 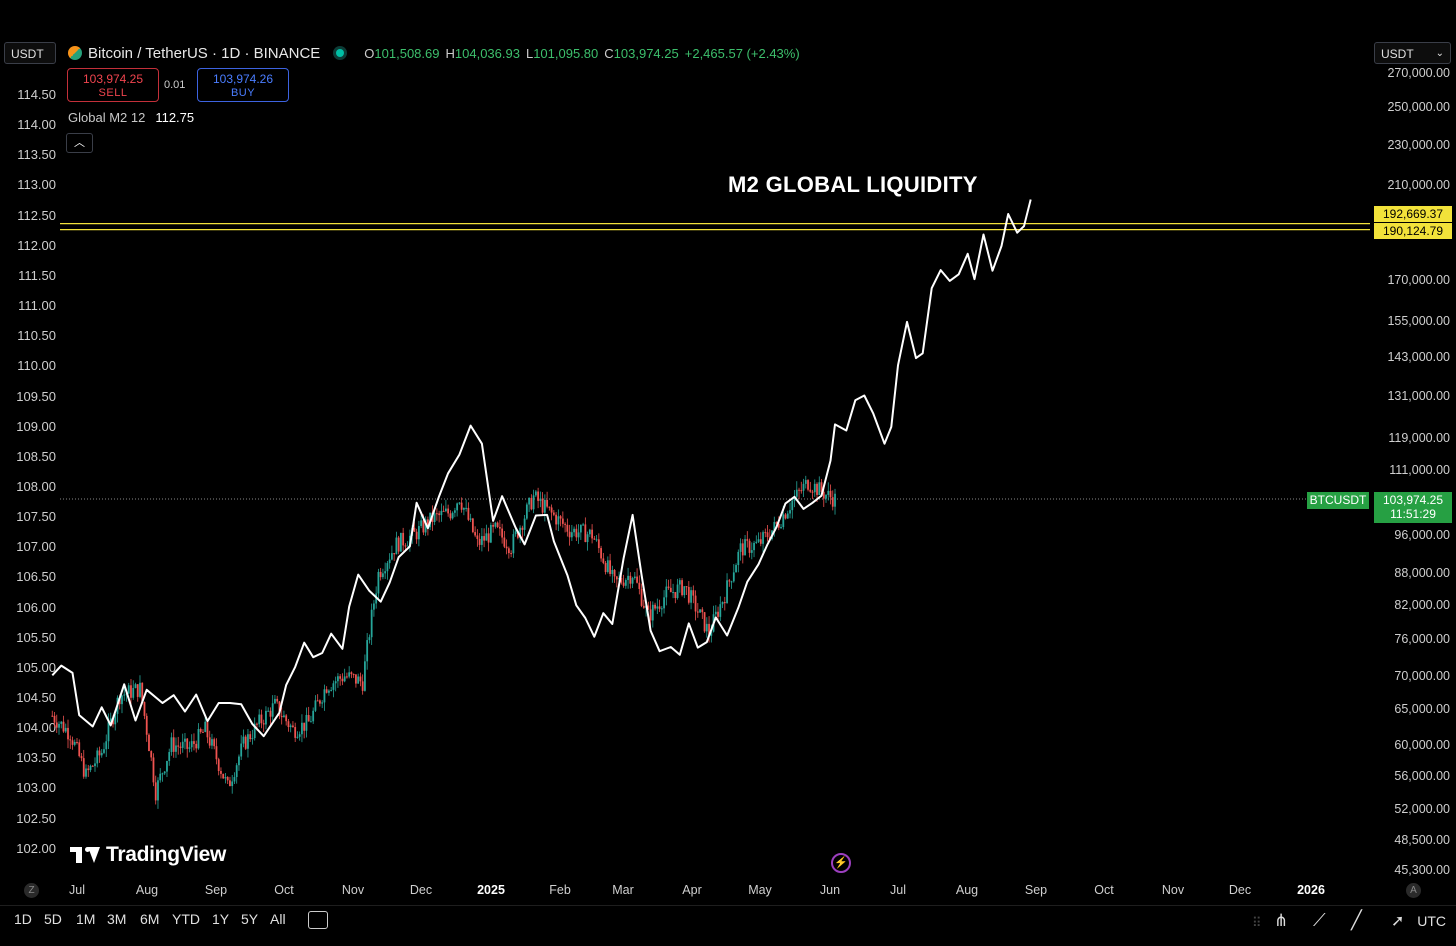 I want to click on timezone-button: UTC, so click(x=1431, y=921).